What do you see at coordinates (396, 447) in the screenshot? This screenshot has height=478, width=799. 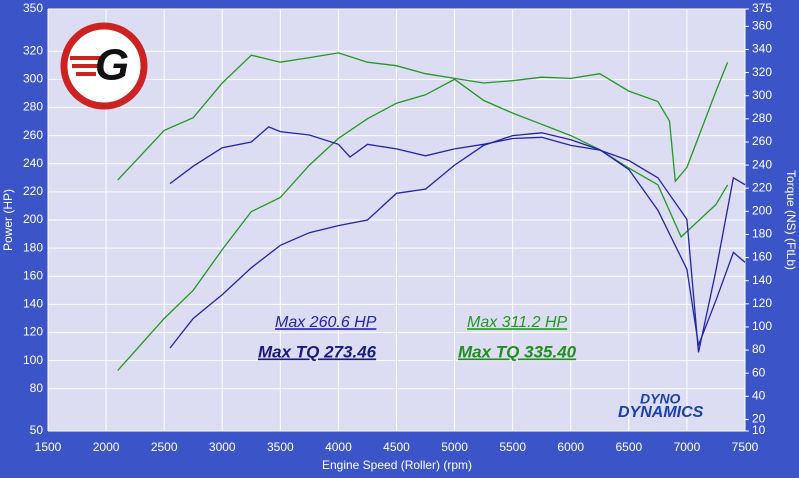 I see `x-tick-label: 4500` at bounding box center [396, 447].